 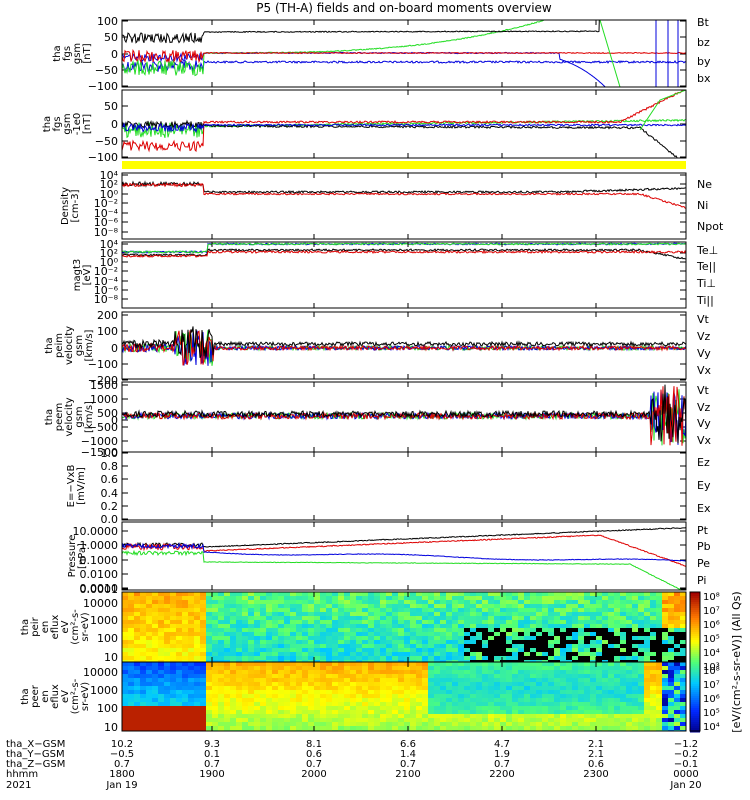 What do you see at coordinates (49, 345) in the screenshot?
I see `y-axis-label: tha` at bounding box center [49, 345].